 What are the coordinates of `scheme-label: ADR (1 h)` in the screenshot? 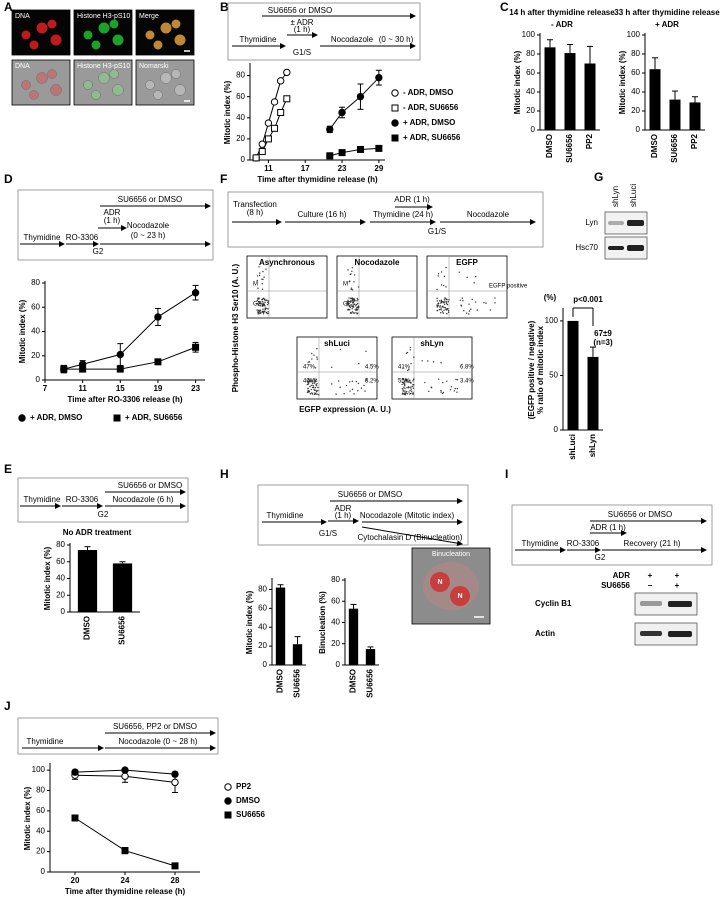 It's located at (608, 527).